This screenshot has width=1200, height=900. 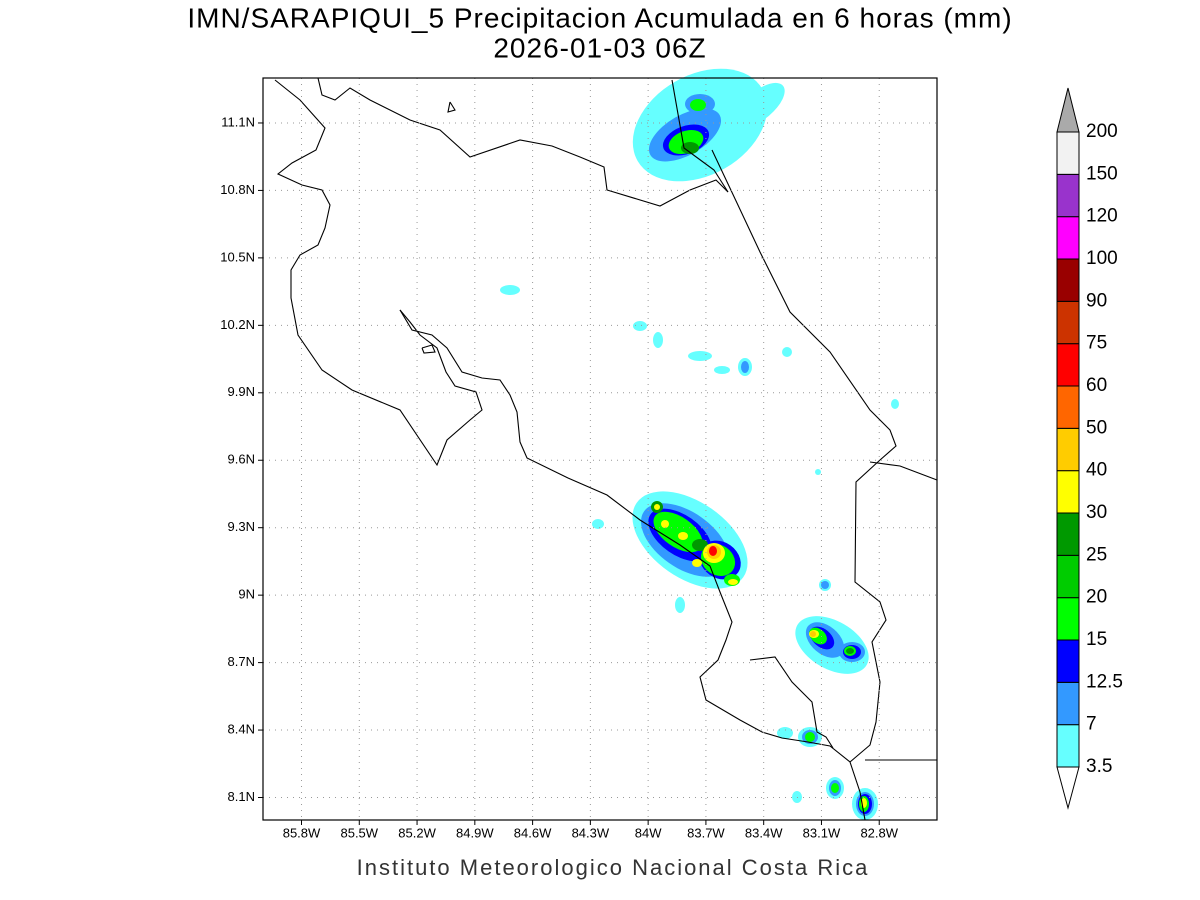 What do you see at coordinates (591, 832) in the screenshot?
I see `x-tick-label: 84.3W` at bounding box center [591, 832].